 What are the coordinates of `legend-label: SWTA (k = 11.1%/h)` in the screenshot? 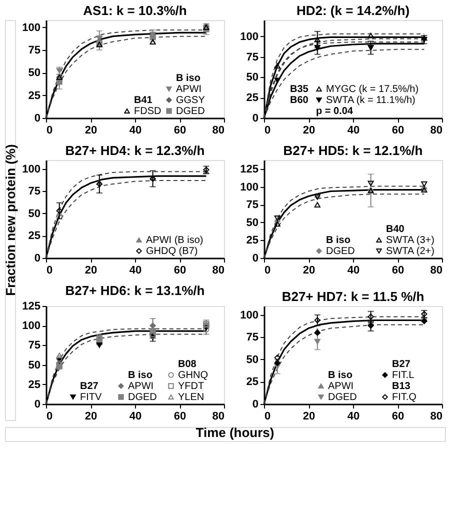 It's located at (371, 100).